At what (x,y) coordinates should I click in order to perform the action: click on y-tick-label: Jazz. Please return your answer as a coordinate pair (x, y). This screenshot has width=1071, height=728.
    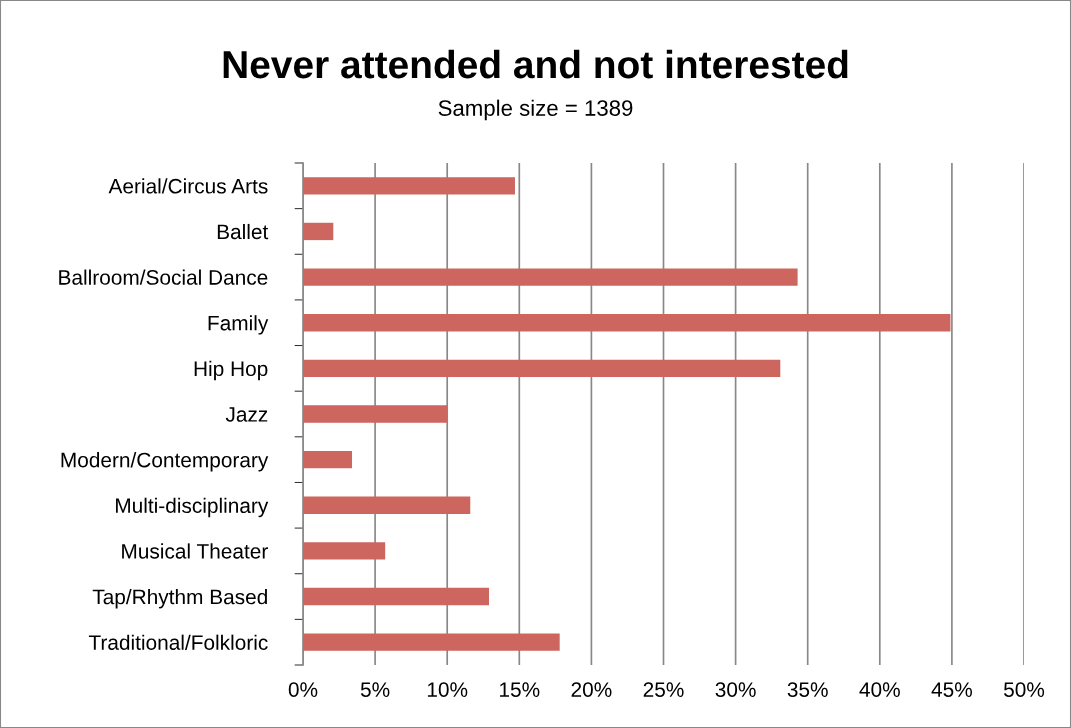
    Looking at the image, I should click on (246, 414).